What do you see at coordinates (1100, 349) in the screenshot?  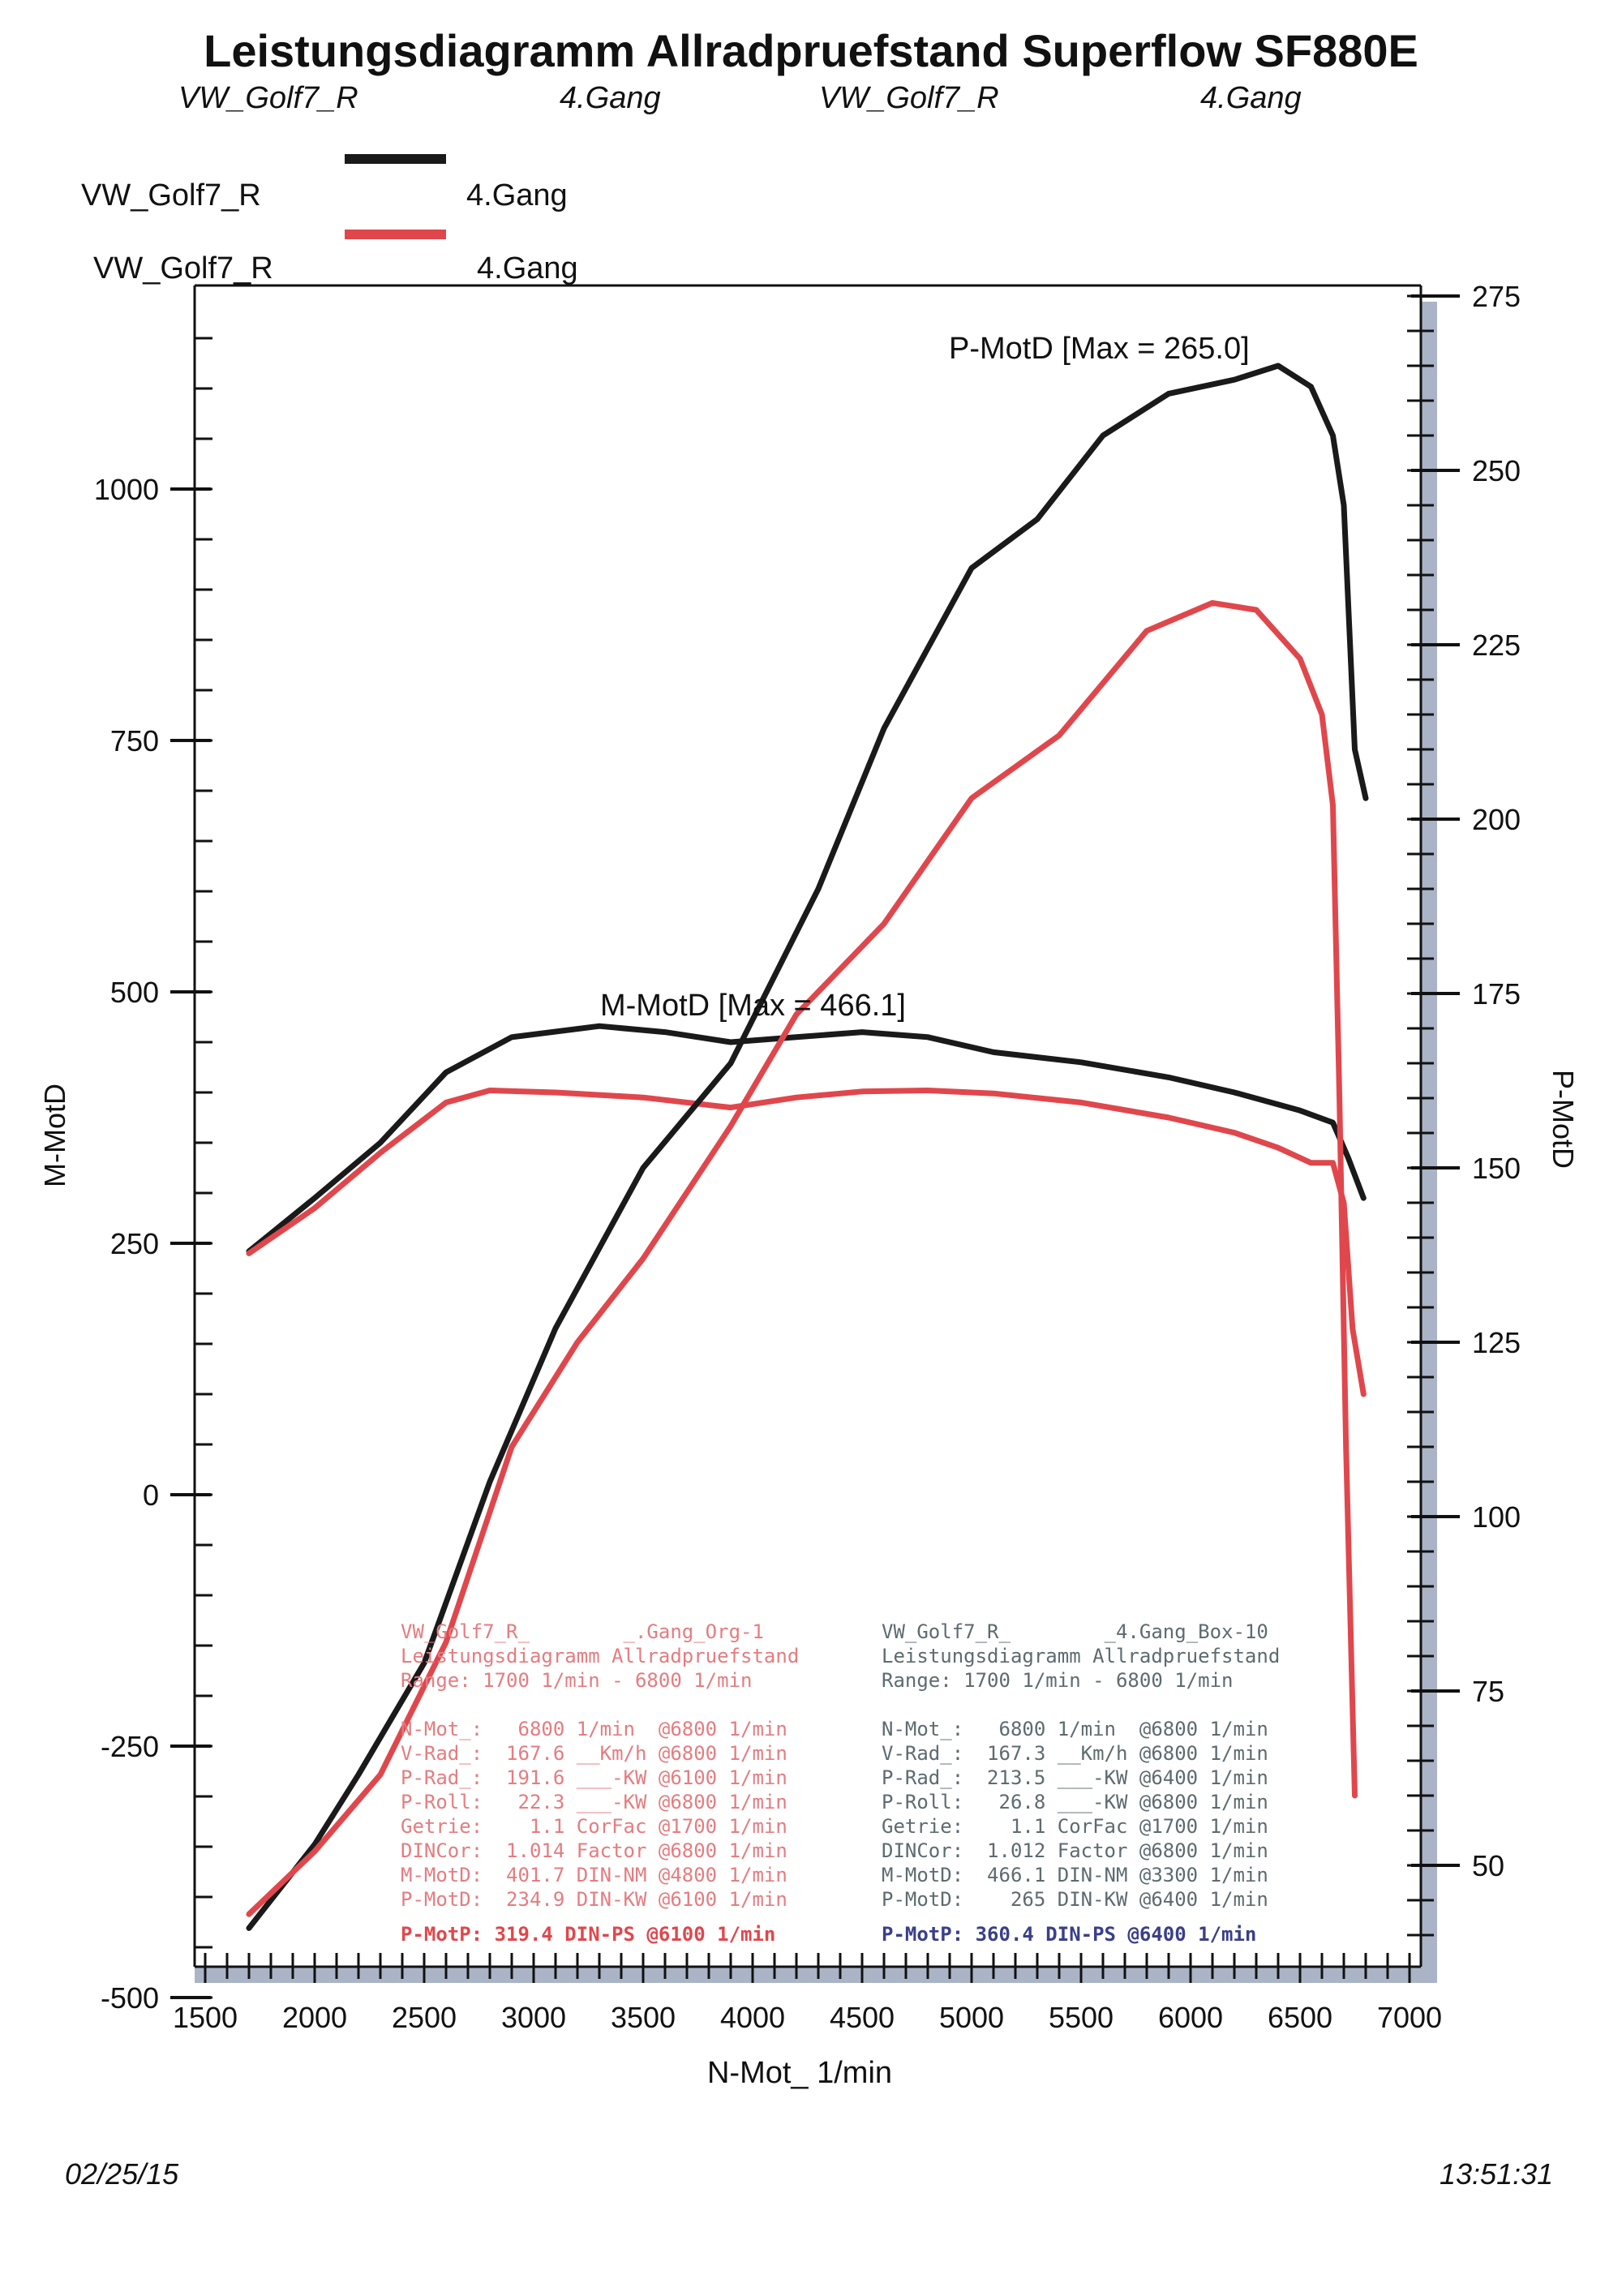 I see `power-max-annotation: P-MotD [Max = 265.0]` at bounding box center [1100, 349].